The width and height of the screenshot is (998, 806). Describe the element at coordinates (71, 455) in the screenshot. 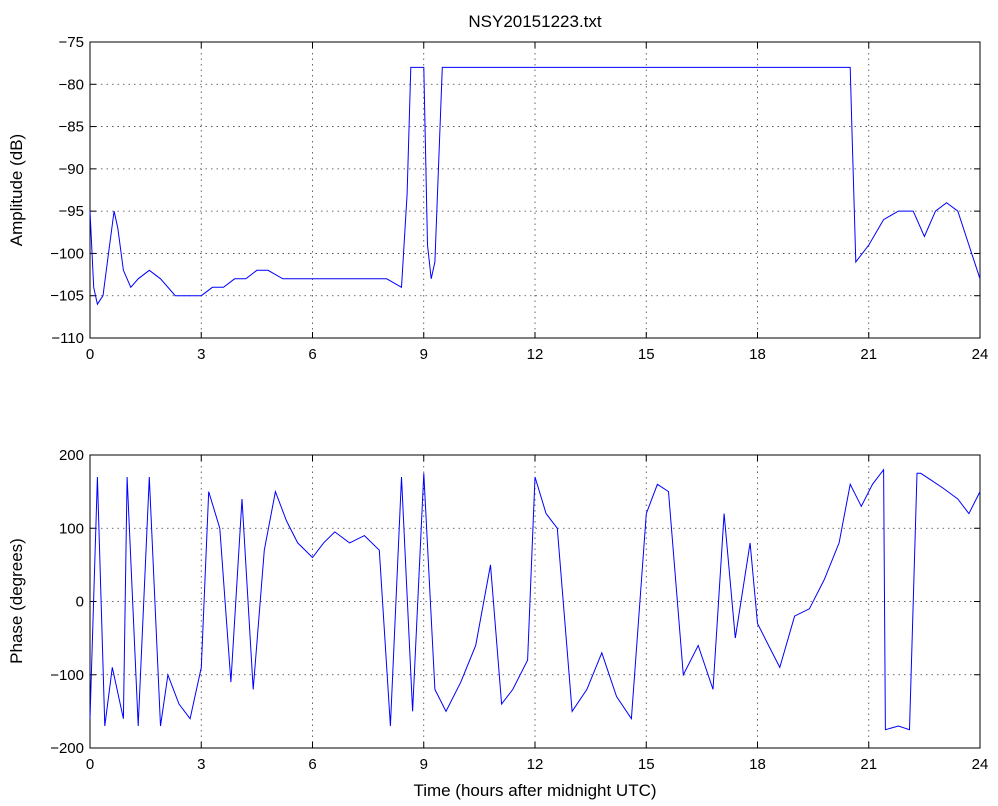

I see `phase-y-tick-label: 200` at that location.